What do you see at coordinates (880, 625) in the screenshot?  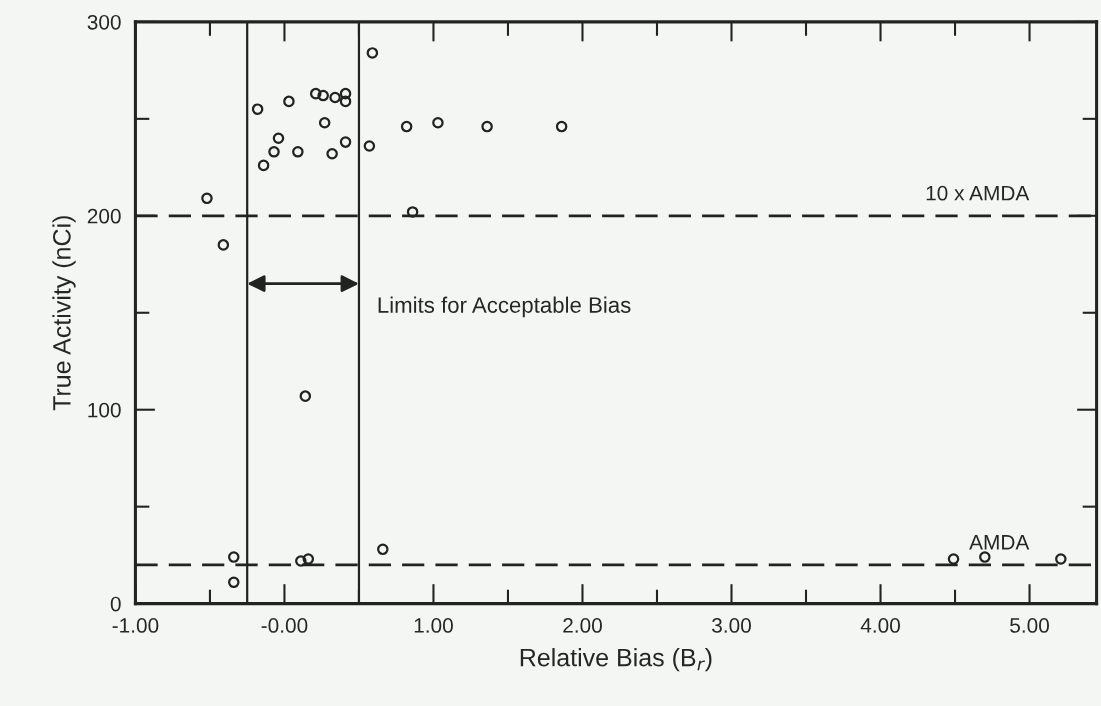 I see `x-tick-label: 4.00` at bounding box center [880, 625].